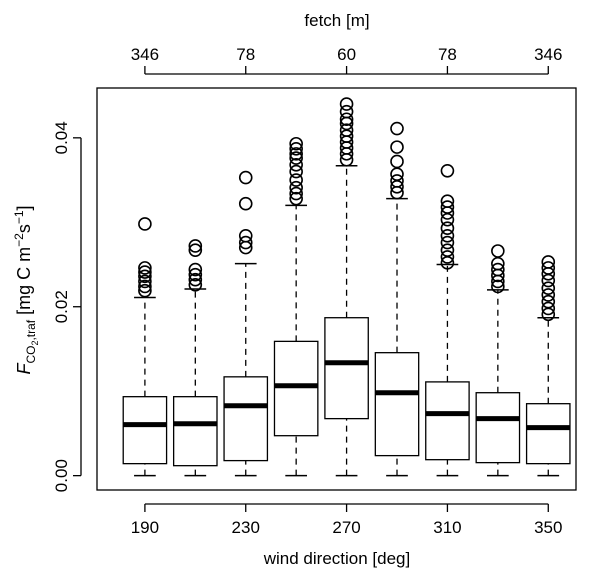  I want to click on y-label-part: [mg C m, so click(24, 283).